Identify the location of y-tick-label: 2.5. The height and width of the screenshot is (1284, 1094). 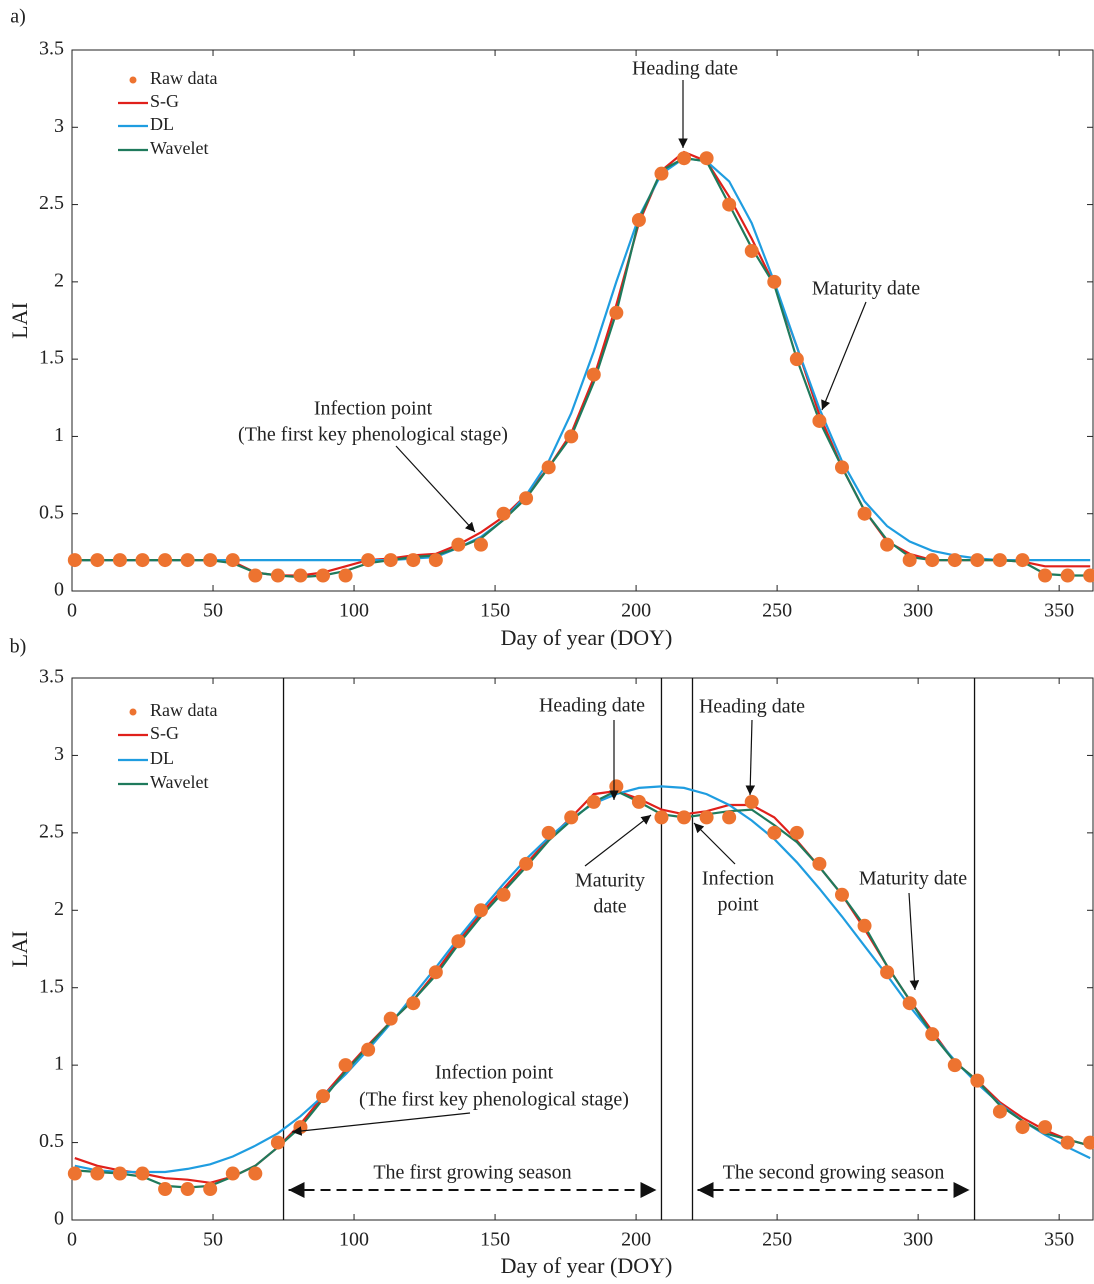
(51, 203).